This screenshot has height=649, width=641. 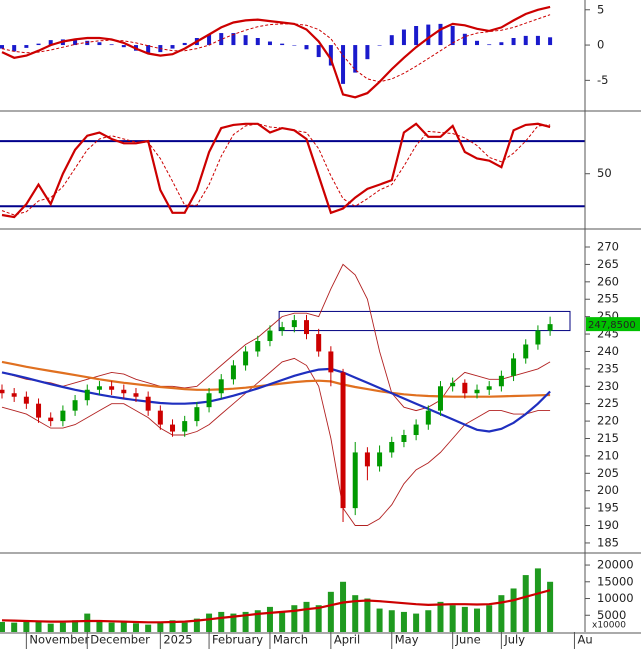 What do you see at coordinates (611, 615) in the screenshot?
I see `y-tick-label: 5000` at bounding box center [611, 615].